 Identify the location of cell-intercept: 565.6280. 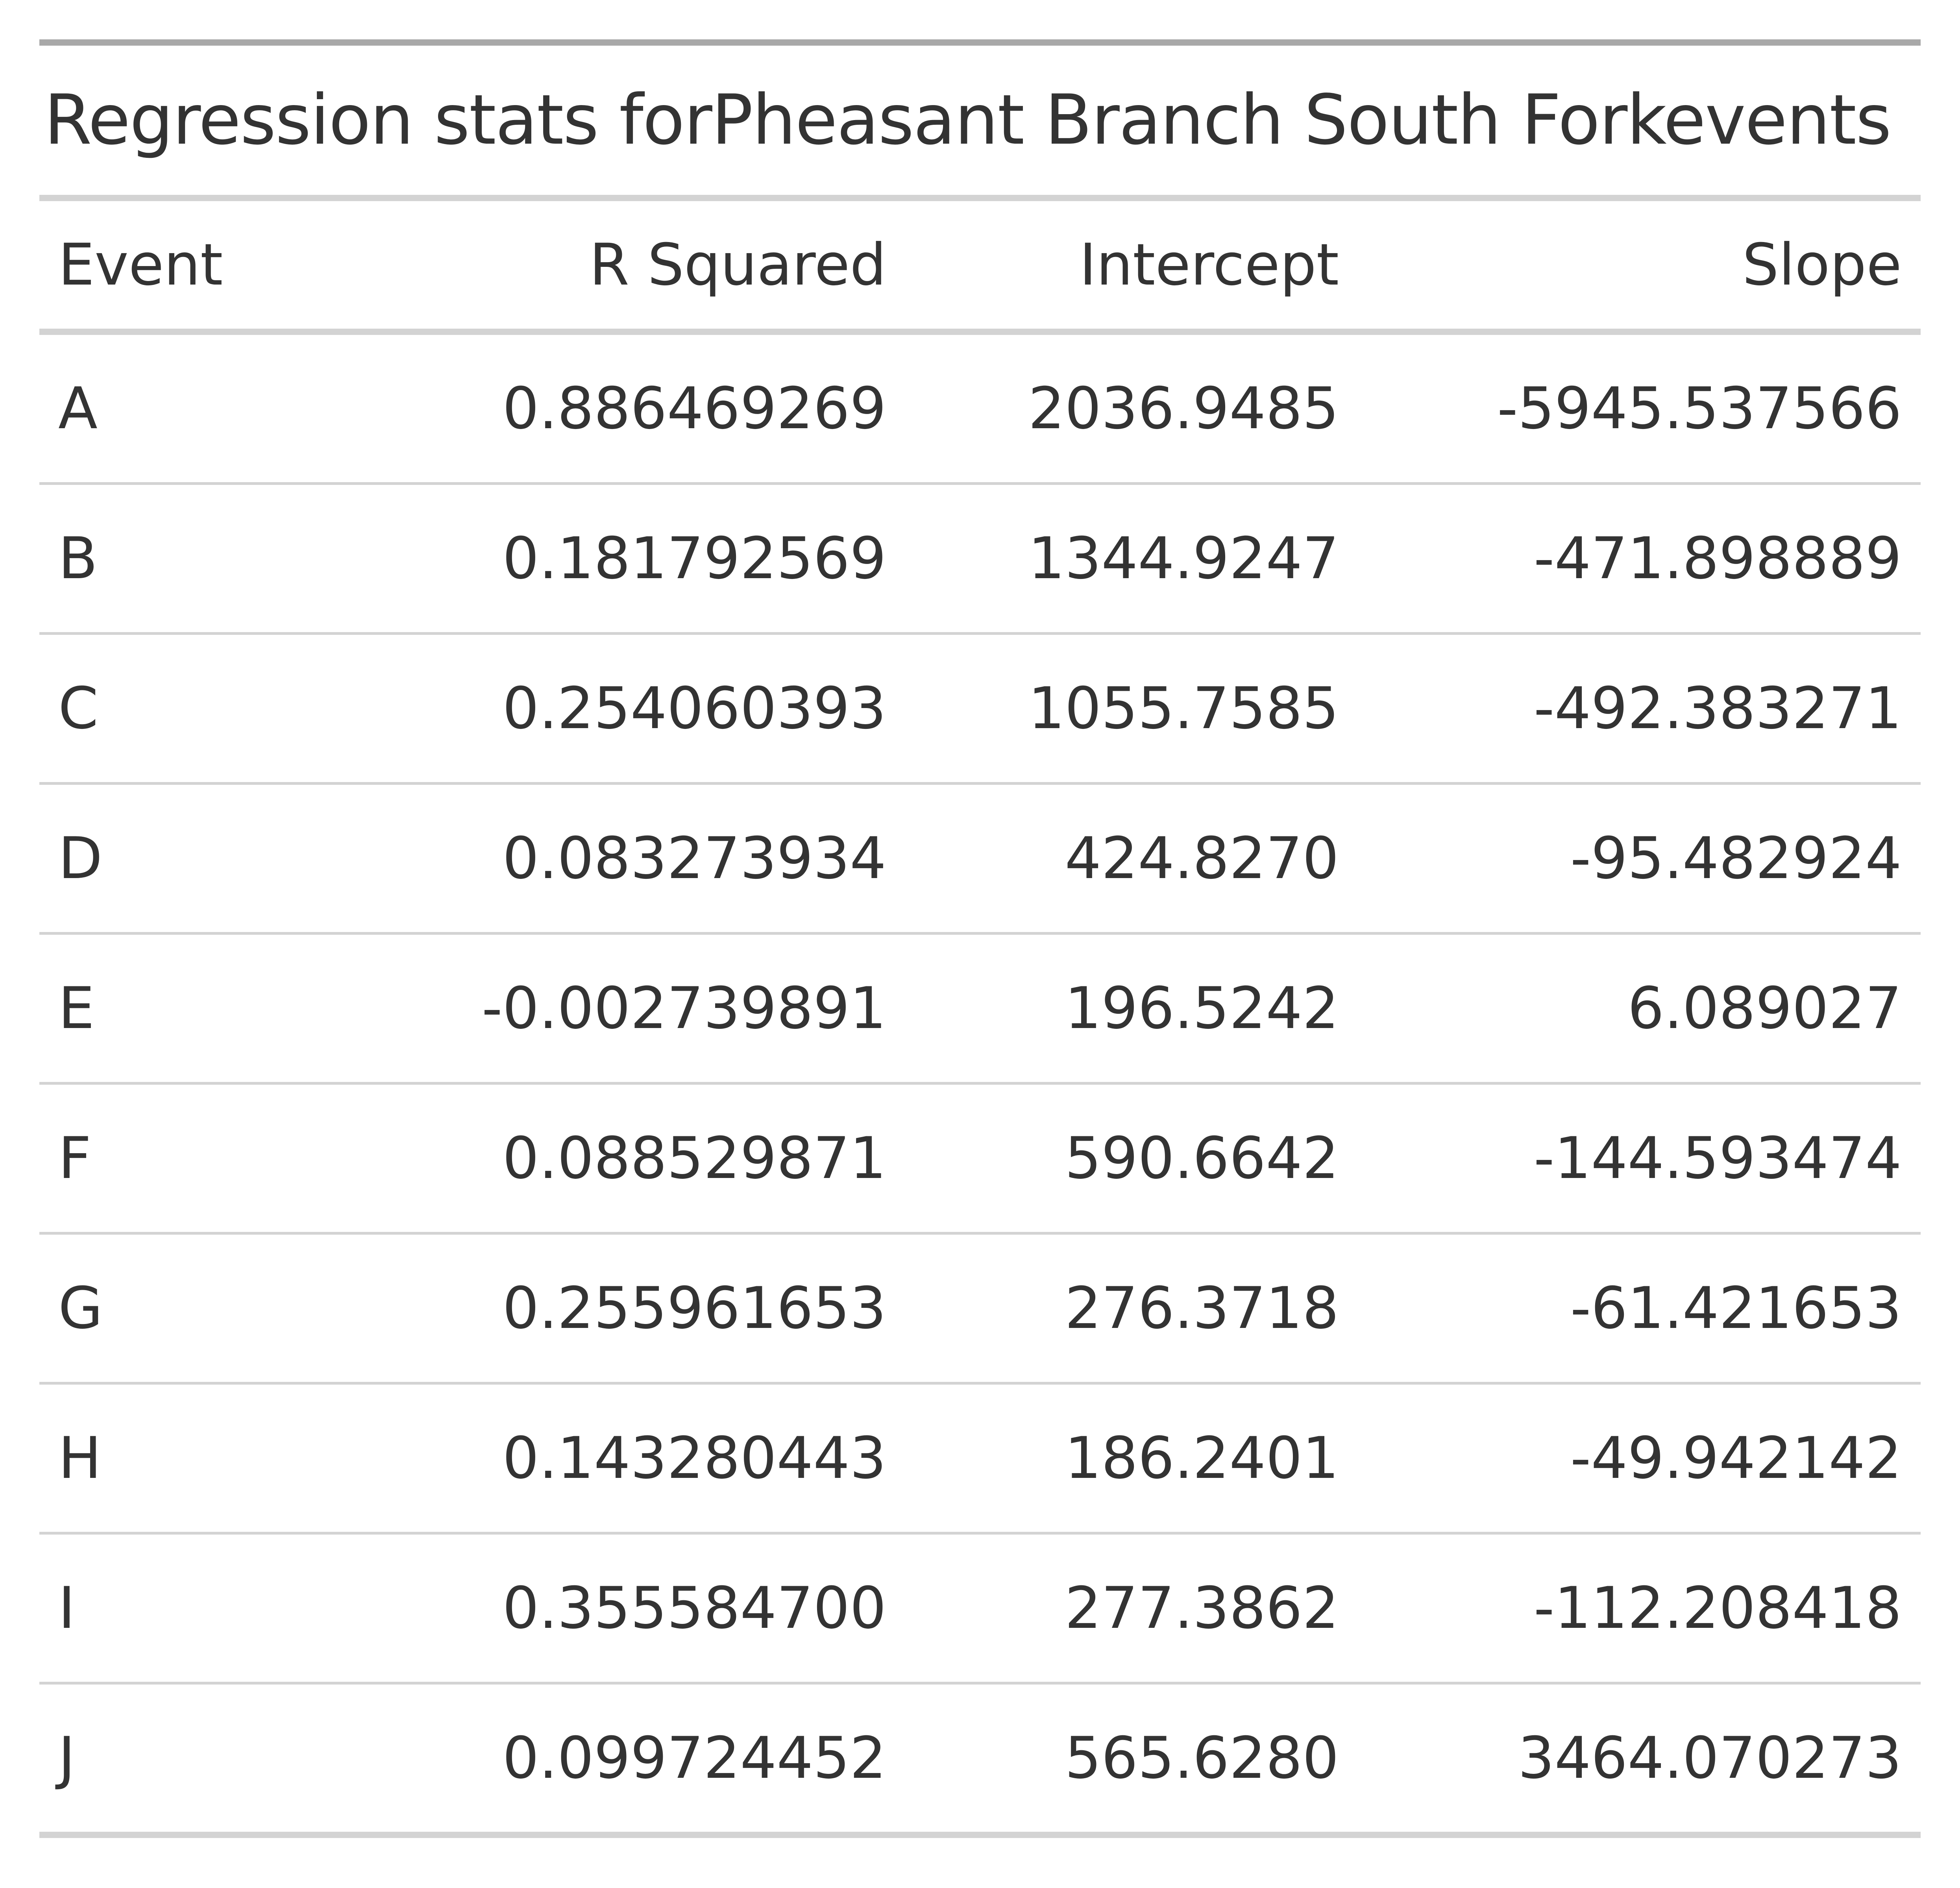
(1202, 1759).